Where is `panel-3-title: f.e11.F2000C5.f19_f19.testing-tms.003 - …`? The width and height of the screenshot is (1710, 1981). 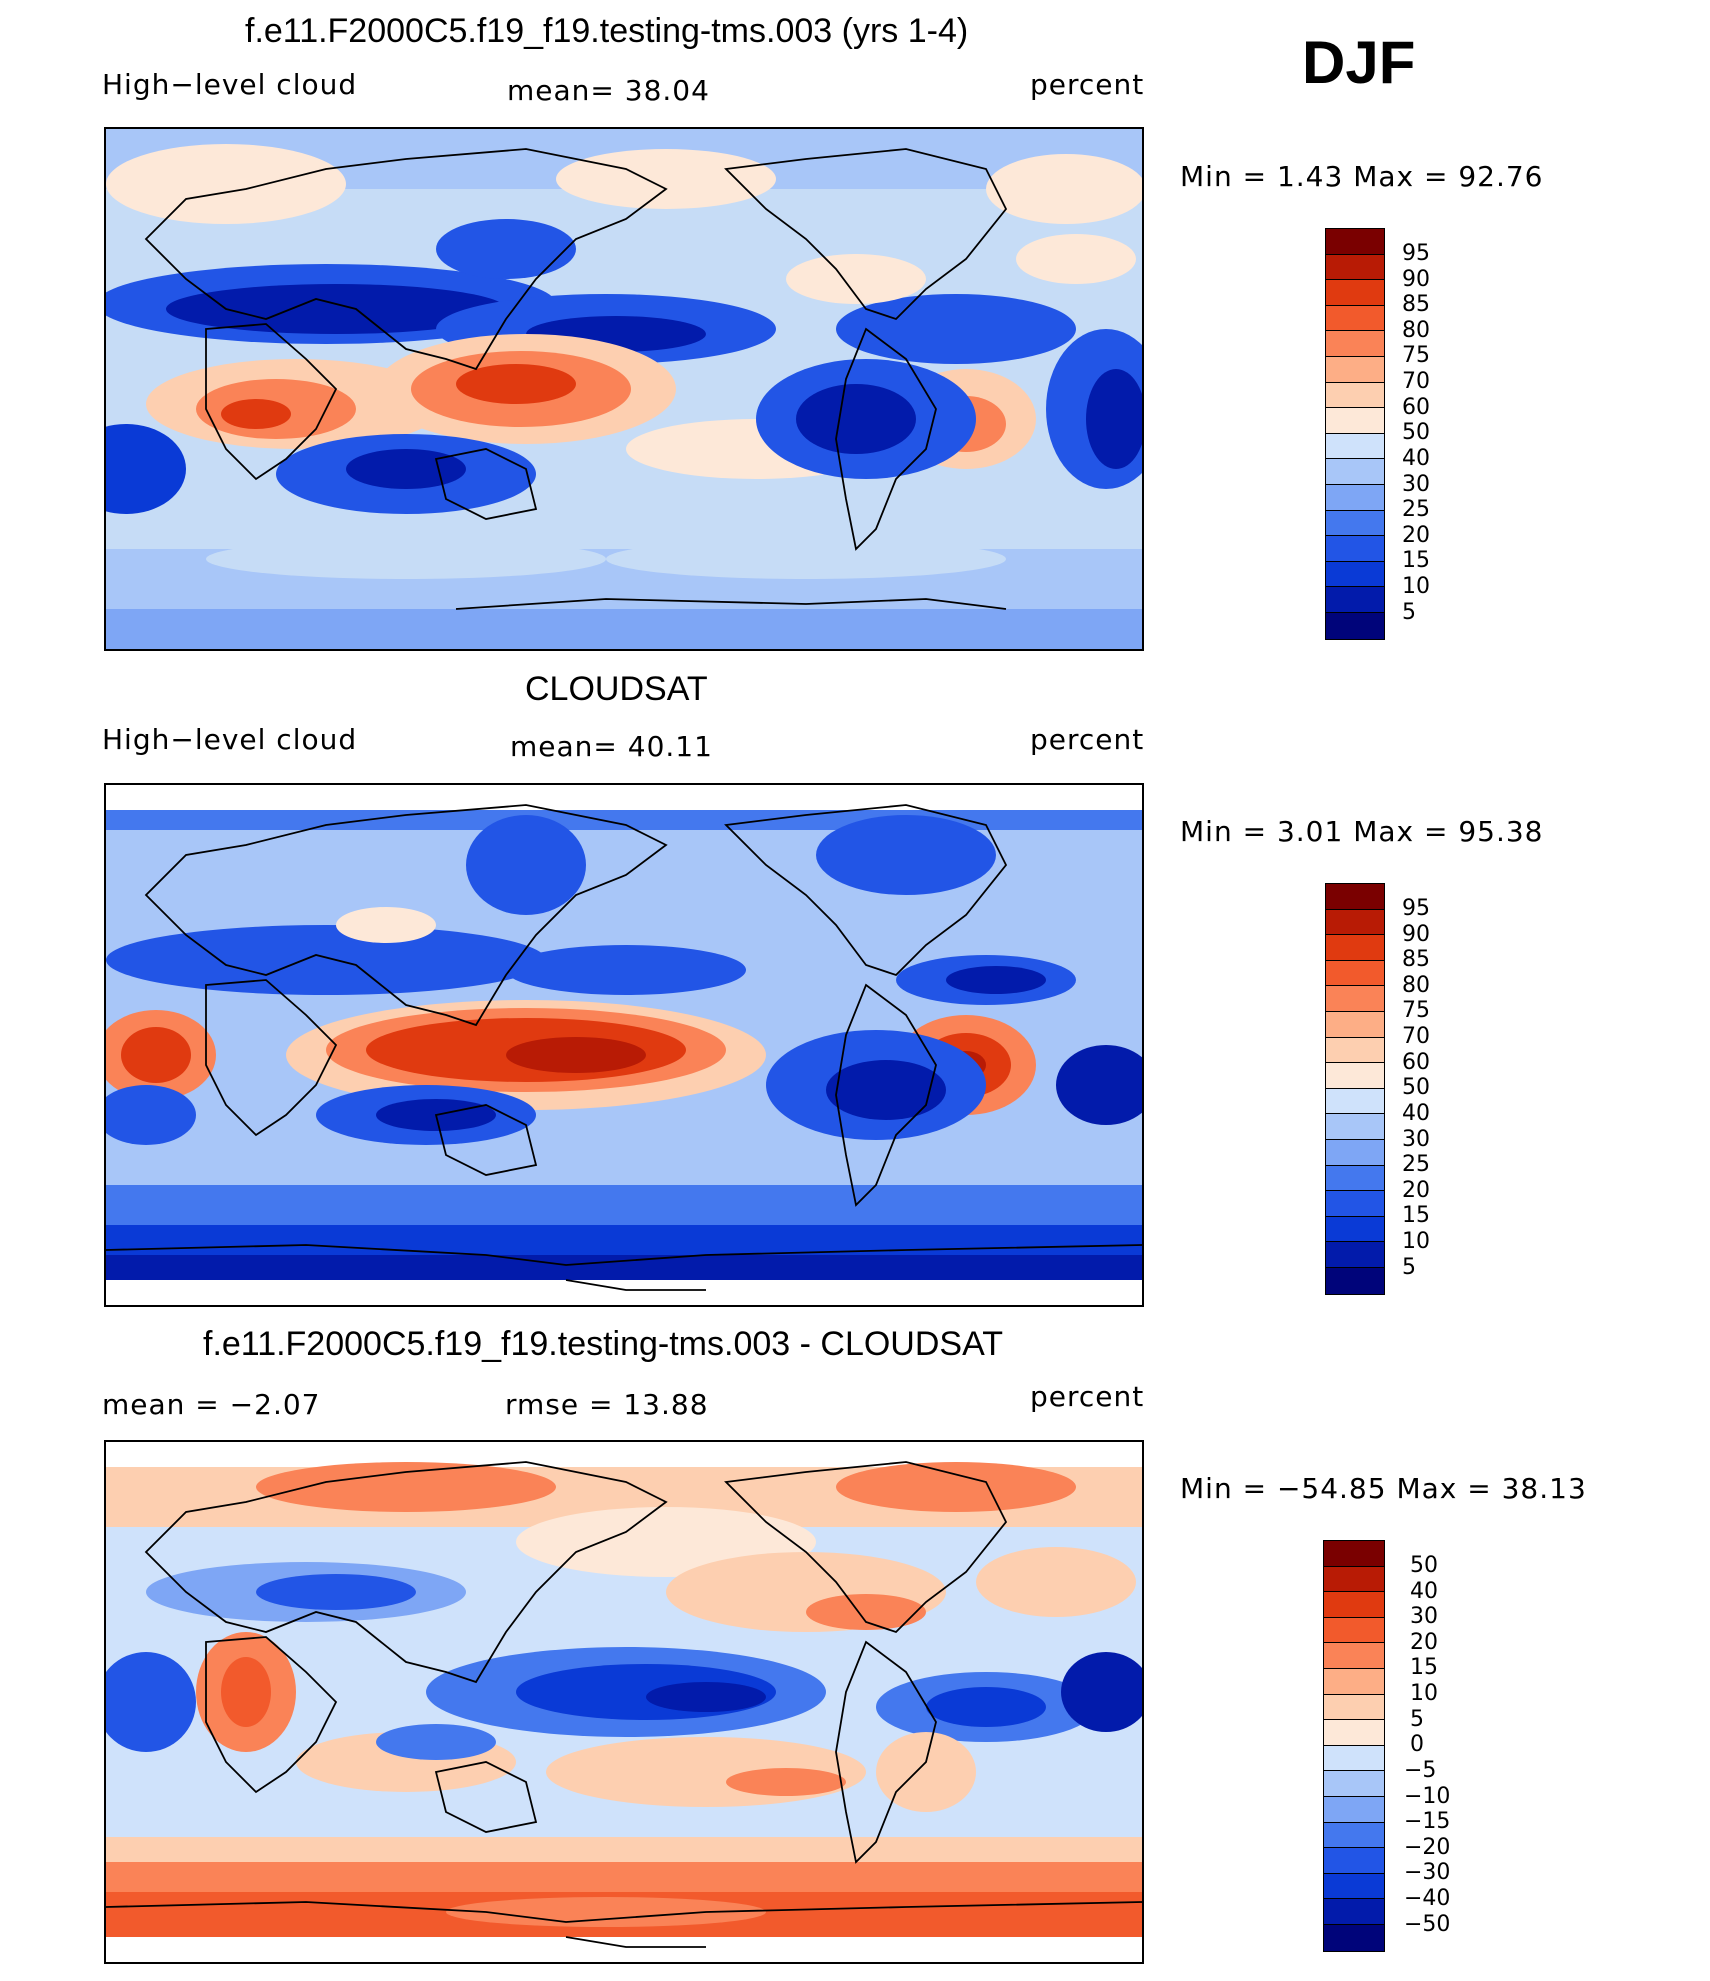
panel-3-title: f.e11.F2000C5.f19_f19.testing-tms.003 - … is located at coordinates (603, 1344).